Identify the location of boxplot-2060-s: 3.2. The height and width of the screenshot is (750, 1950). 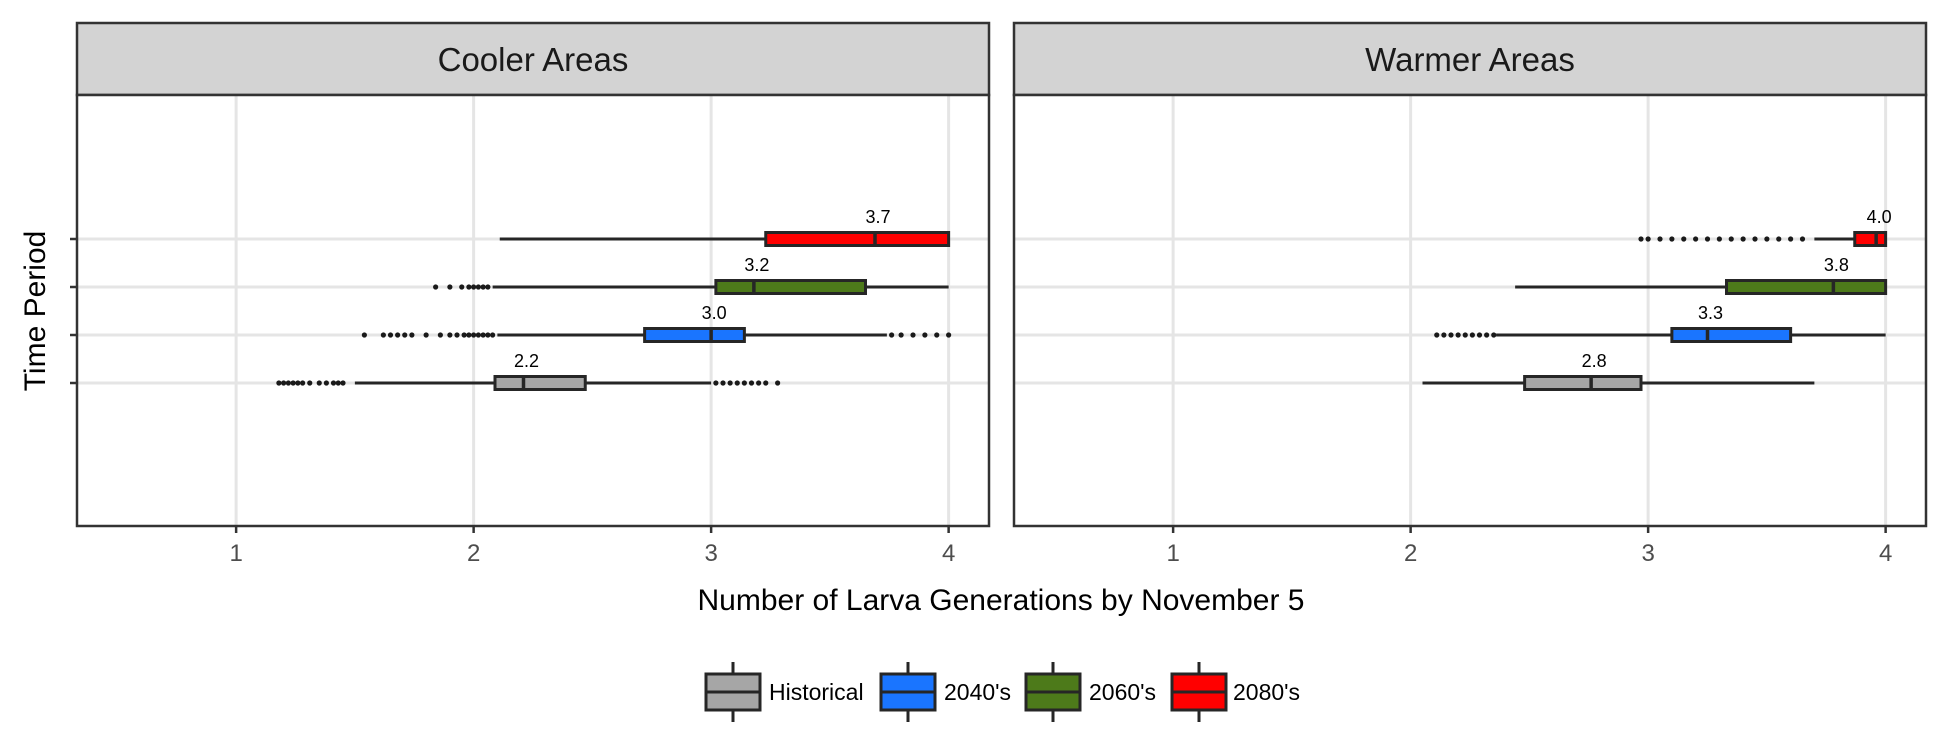
(691, 275).